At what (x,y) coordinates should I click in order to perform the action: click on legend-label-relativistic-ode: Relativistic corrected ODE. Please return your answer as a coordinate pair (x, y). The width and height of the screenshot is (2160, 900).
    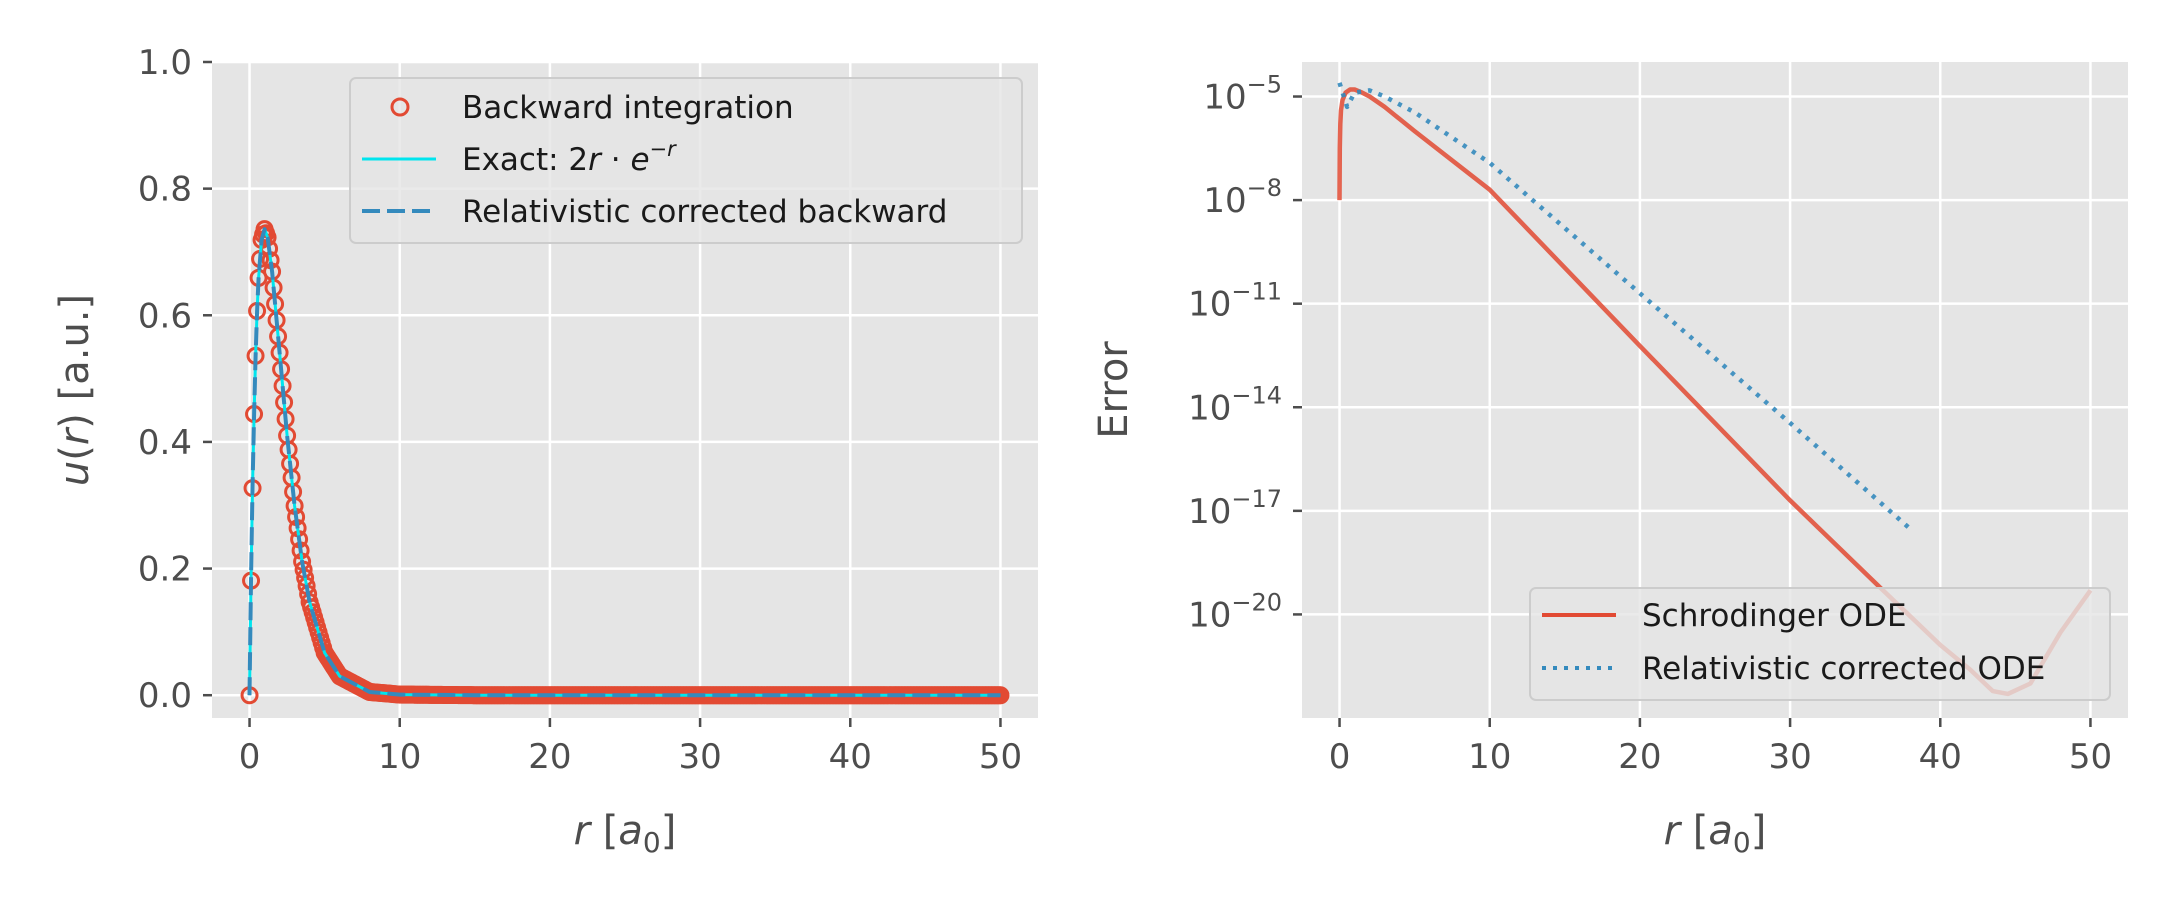
    Looking at the image, I should click on (1843, 669).